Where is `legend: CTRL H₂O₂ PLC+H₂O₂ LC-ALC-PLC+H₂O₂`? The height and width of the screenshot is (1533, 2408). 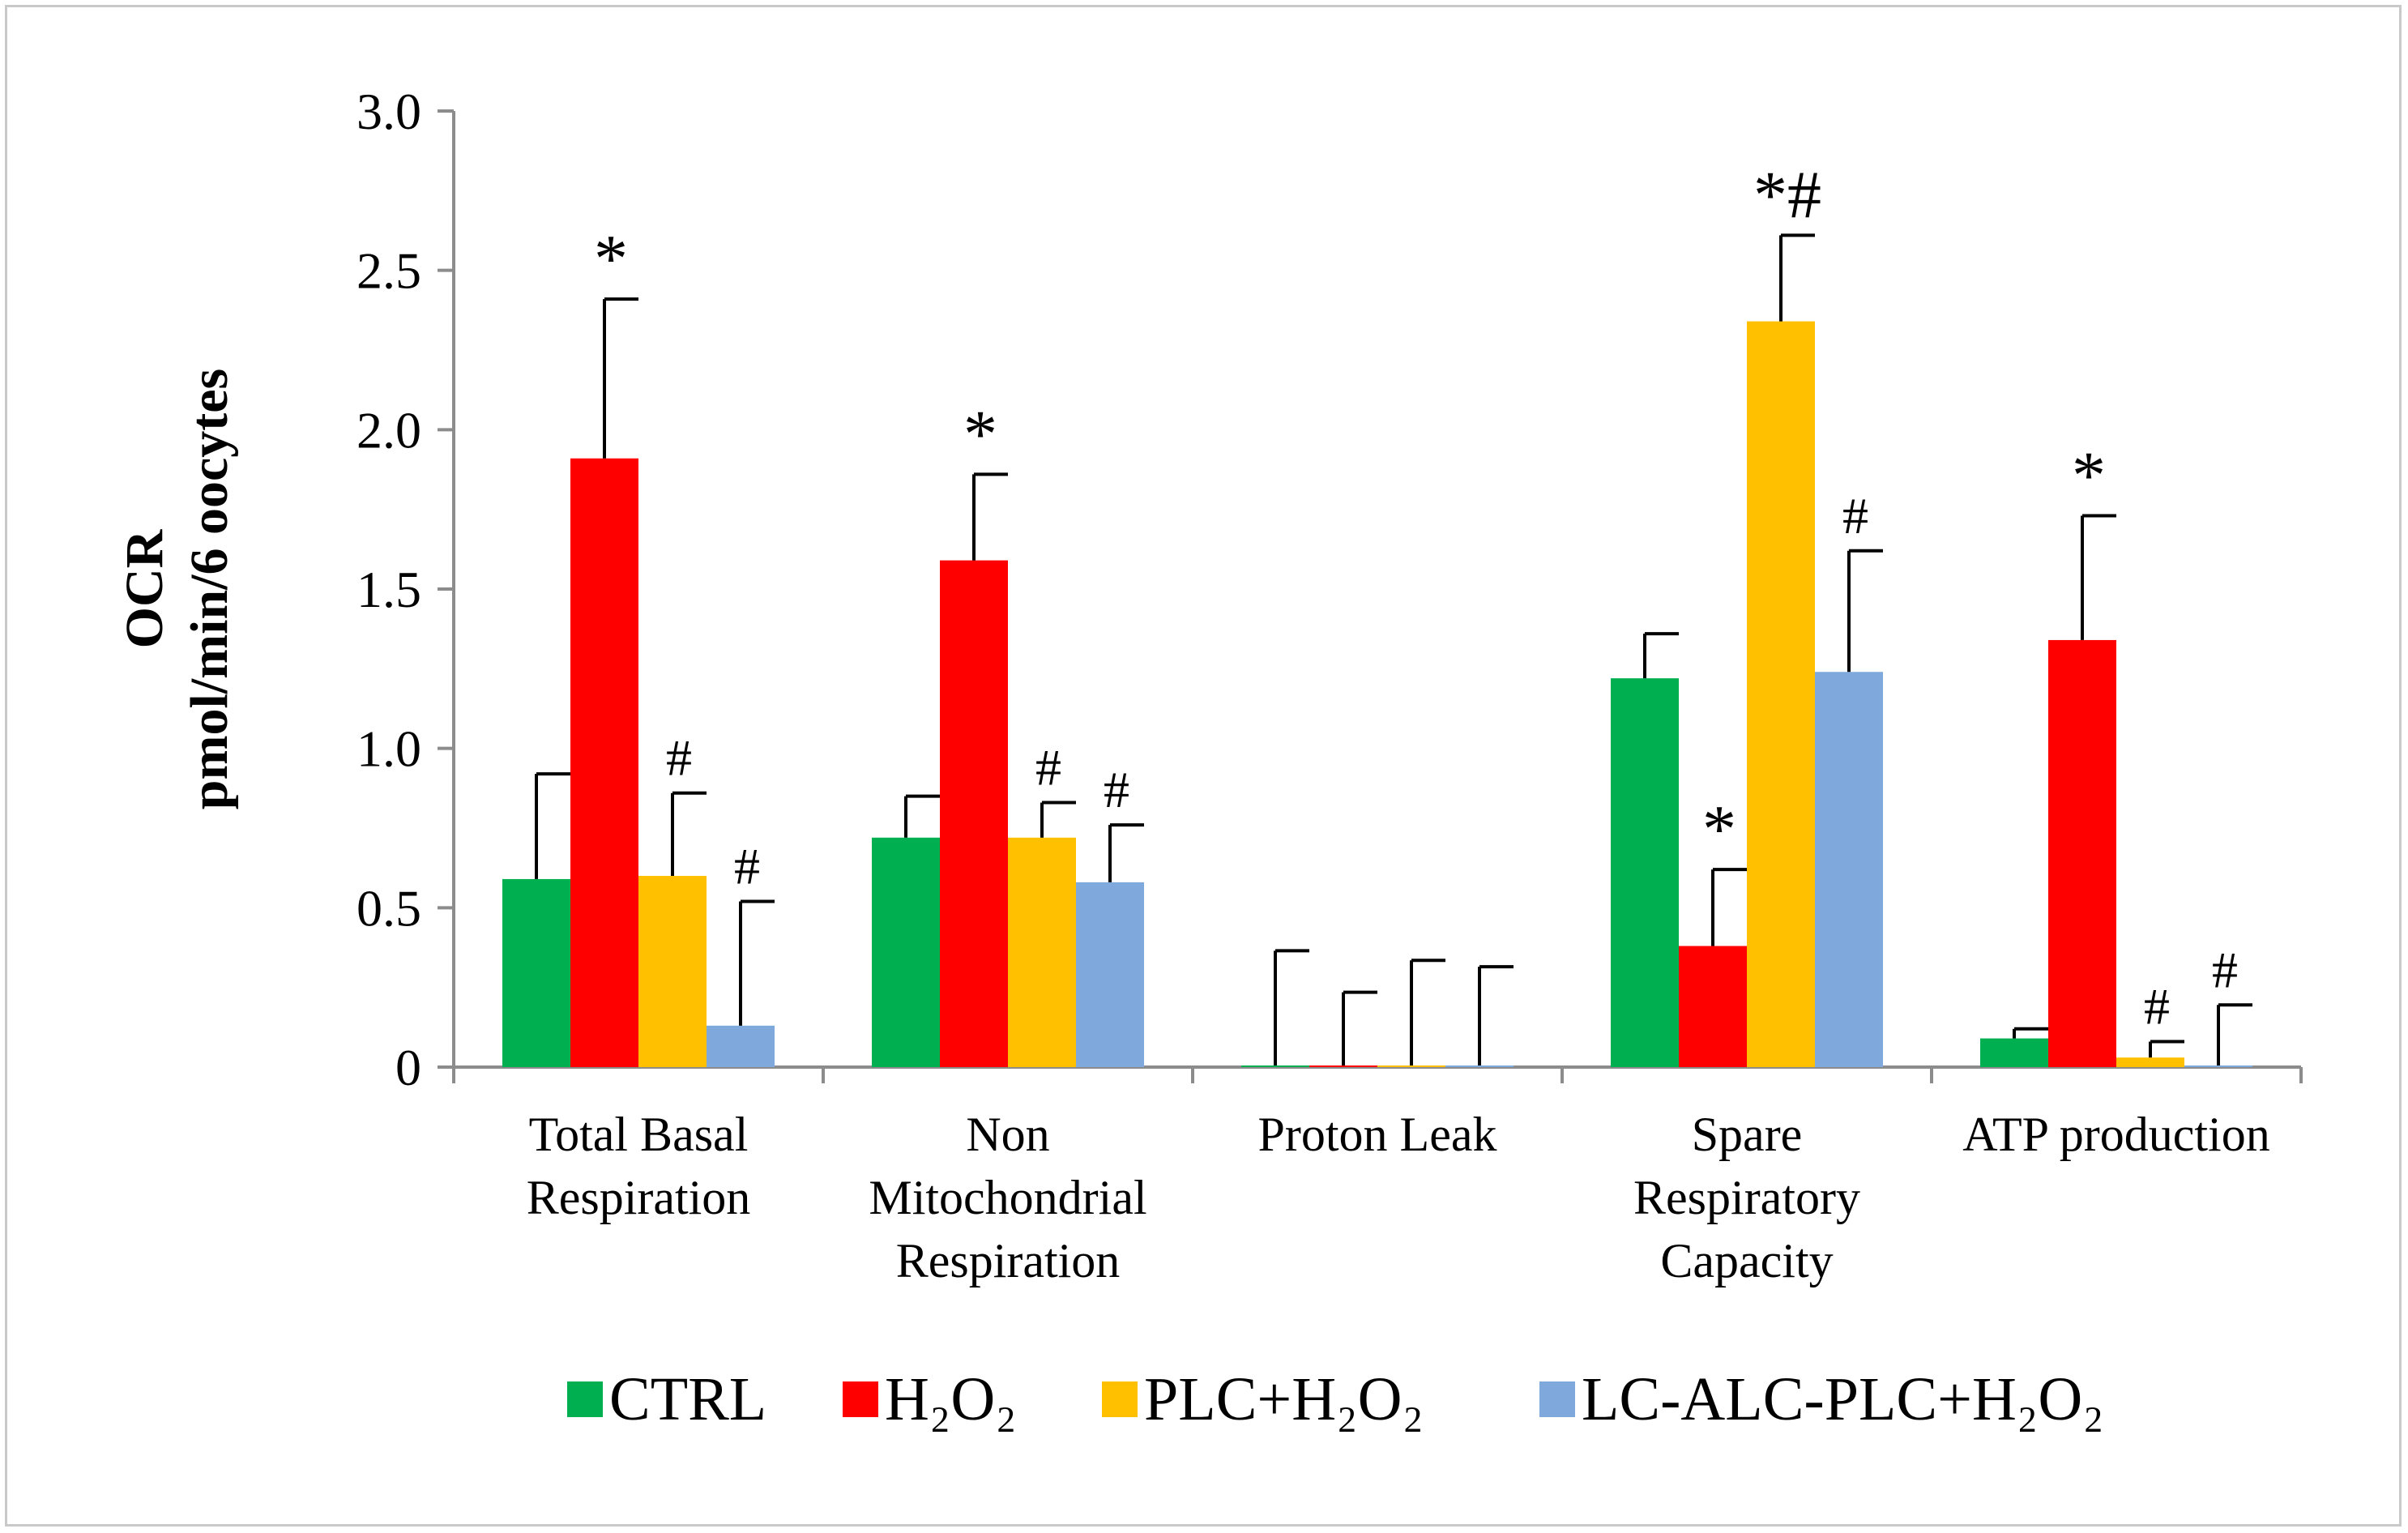
legend: CTRL H₂O₂ PLC+H₂O₂ LC-ALC-PLC+H₂O₂ is located at coordinates (1335, 1399).